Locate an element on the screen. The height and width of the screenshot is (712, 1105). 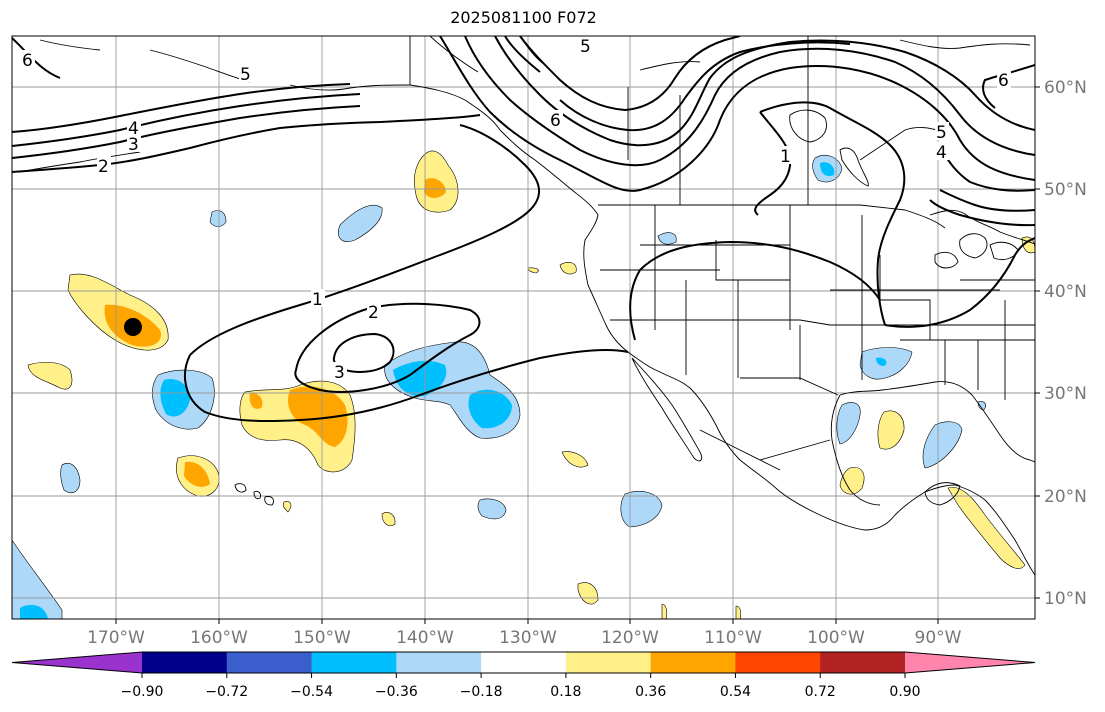
colorbar-tick-label: −0.90 is located at coordinates (142, 692).